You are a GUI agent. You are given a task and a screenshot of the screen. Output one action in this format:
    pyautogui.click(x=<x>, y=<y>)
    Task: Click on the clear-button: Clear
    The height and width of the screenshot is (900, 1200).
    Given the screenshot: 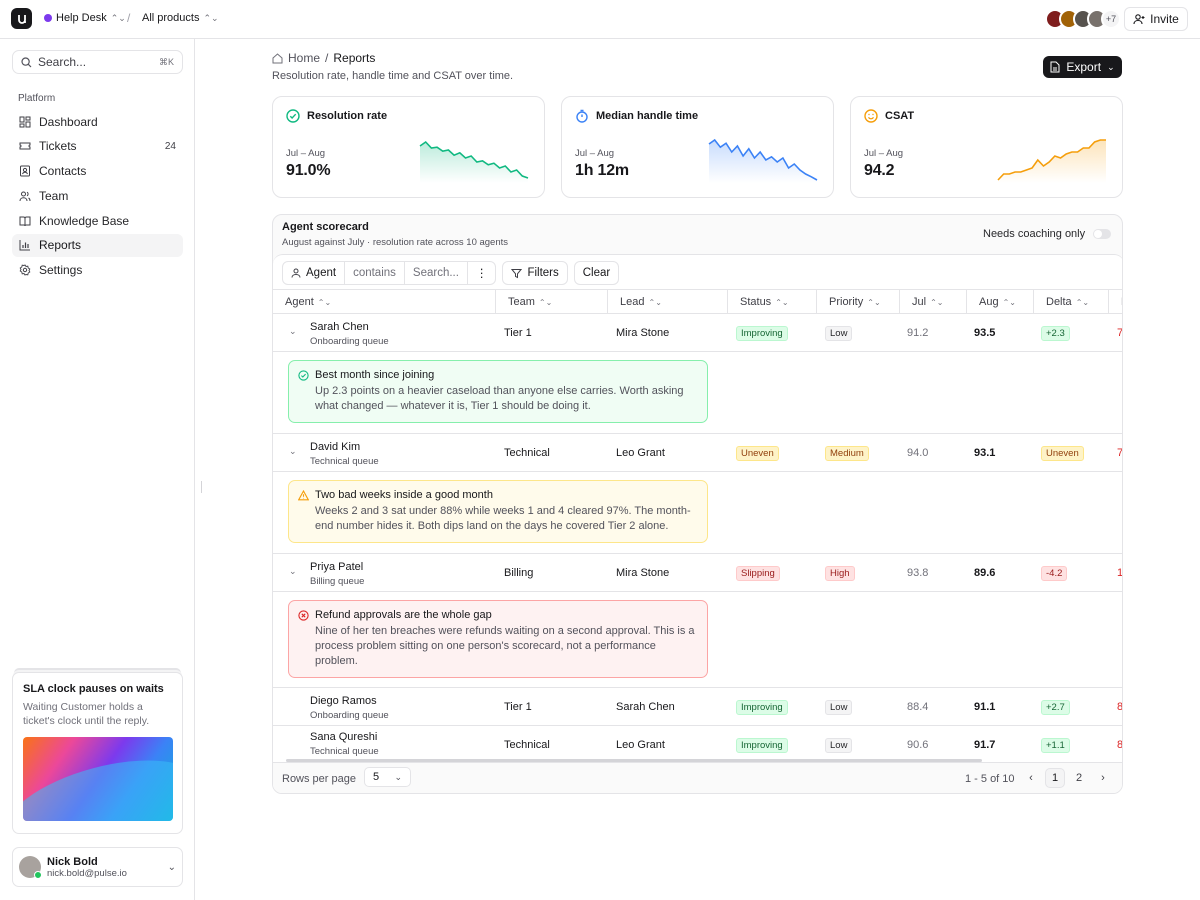 What is the action you would take?
    pyautogui.click(x=596, y=273)
    